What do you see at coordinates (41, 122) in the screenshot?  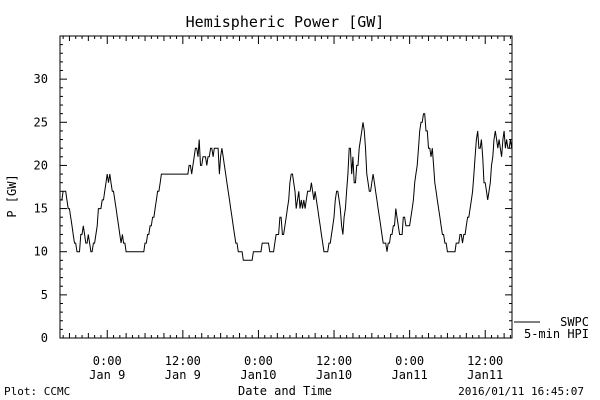 I see `y-tick-label: 25` at bounding box center [41, 122].